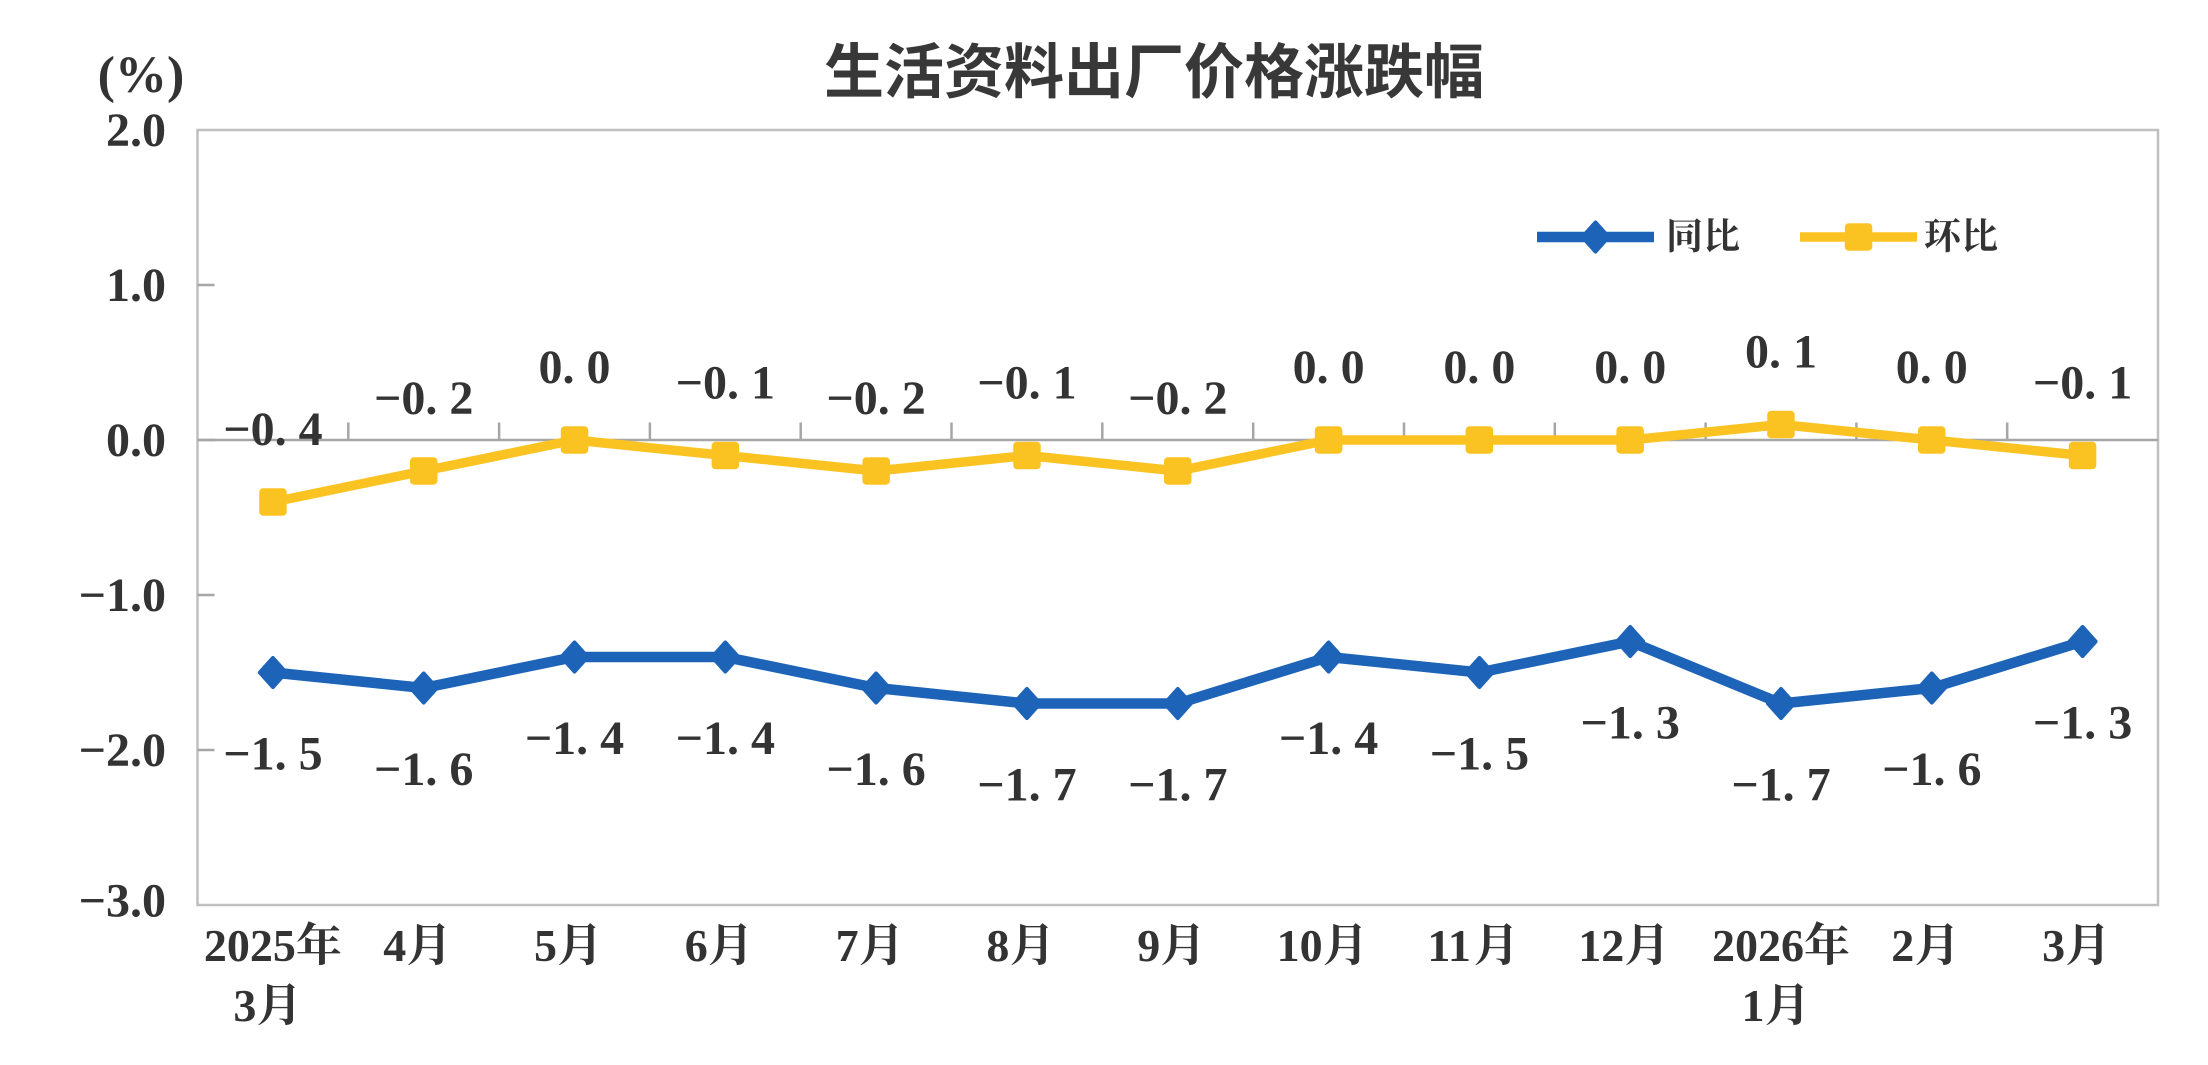  I want to click on svg-text: 8, so click(997, 945).